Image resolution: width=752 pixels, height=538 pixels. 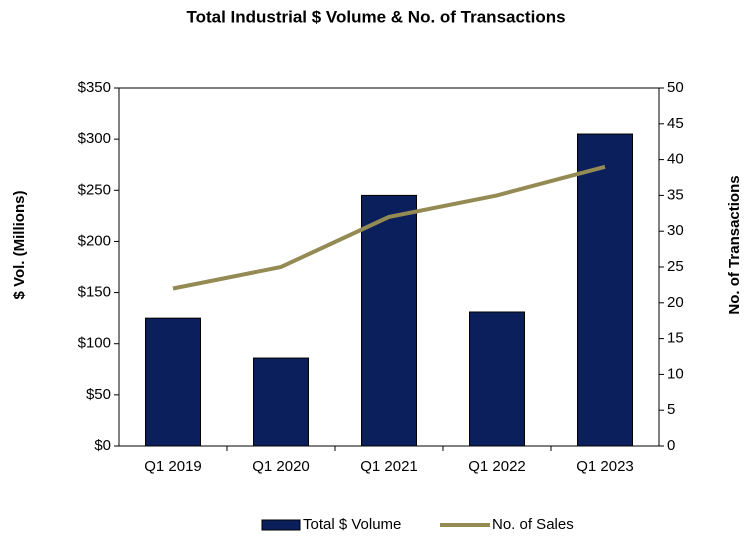 I want to click on y2-tick-label: 30, so click(x=675, y=230).